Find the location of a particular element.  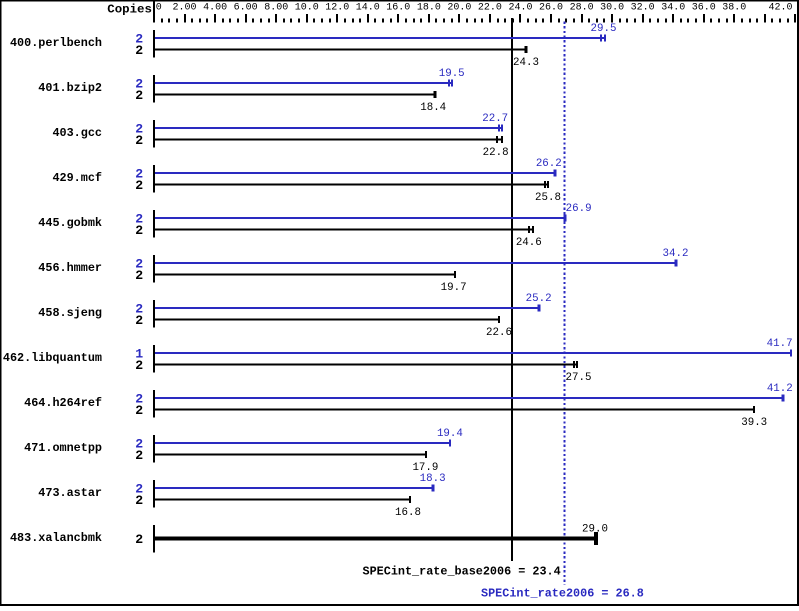

svg-text: 18.0 is located at coordinates (429, 8).